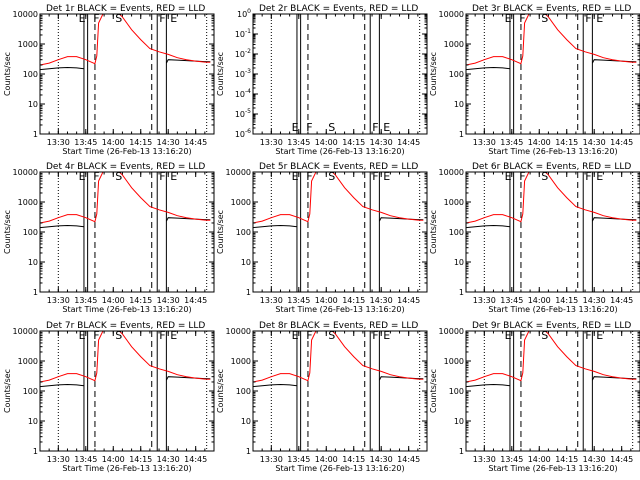  I want to click on panel-title: Det 6r BLACK = Events, RED = LLD, so click(551, 167).